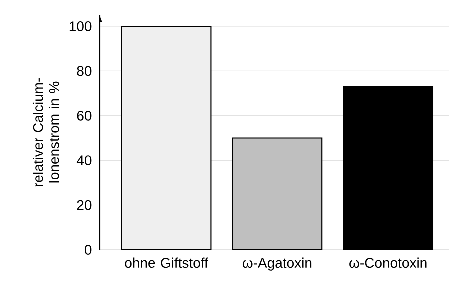 The height and width of the screenshot is (300, 461). What do you see at coordinates (166, 263) in the screenshot?
I see `x-tick-label: ohne Giftstoff` at bounding box center [166, 263].